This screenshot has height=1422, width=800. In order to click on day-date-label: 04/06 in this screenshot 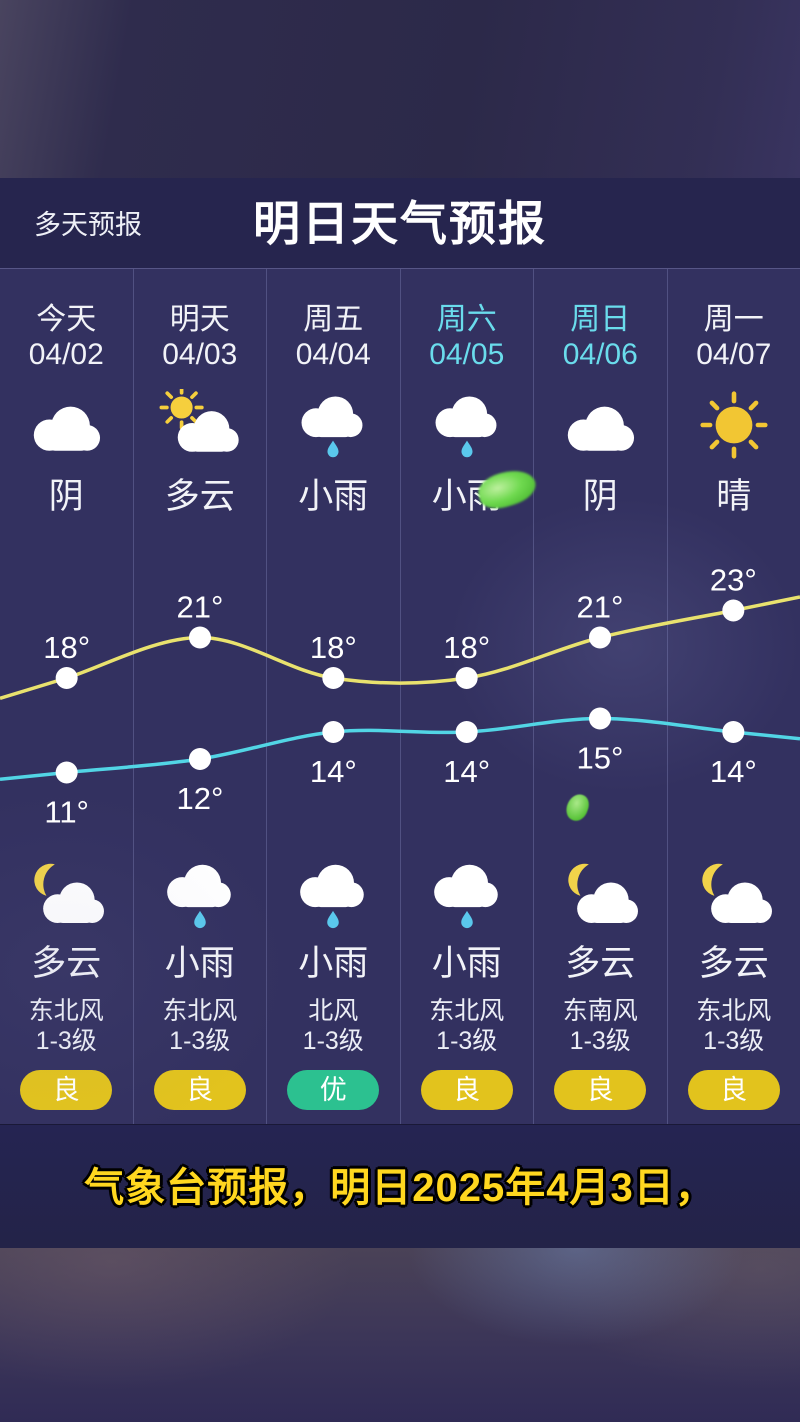, I will do `click(600, 354)`.